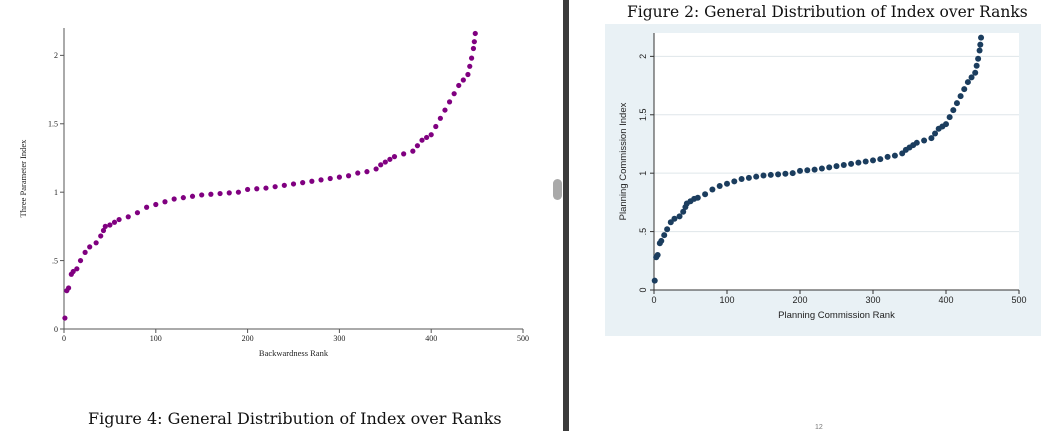 This screenshot has width=1049, height=431. Describe the element at coordinates (566, 215) in the screenshot. I see `split-divider` at that location.